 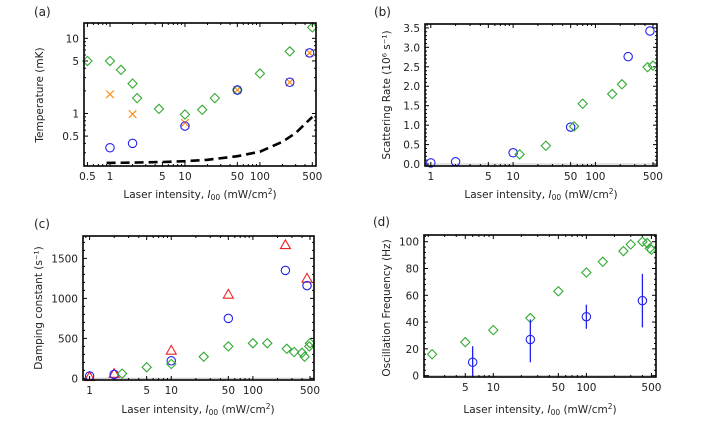 What do you see at coordinates (540, 194) in the screenshot?
I see `panel-b-xlabel: Laser intensity, I00 (mW/cm2)` at bounding box center [540, 194].